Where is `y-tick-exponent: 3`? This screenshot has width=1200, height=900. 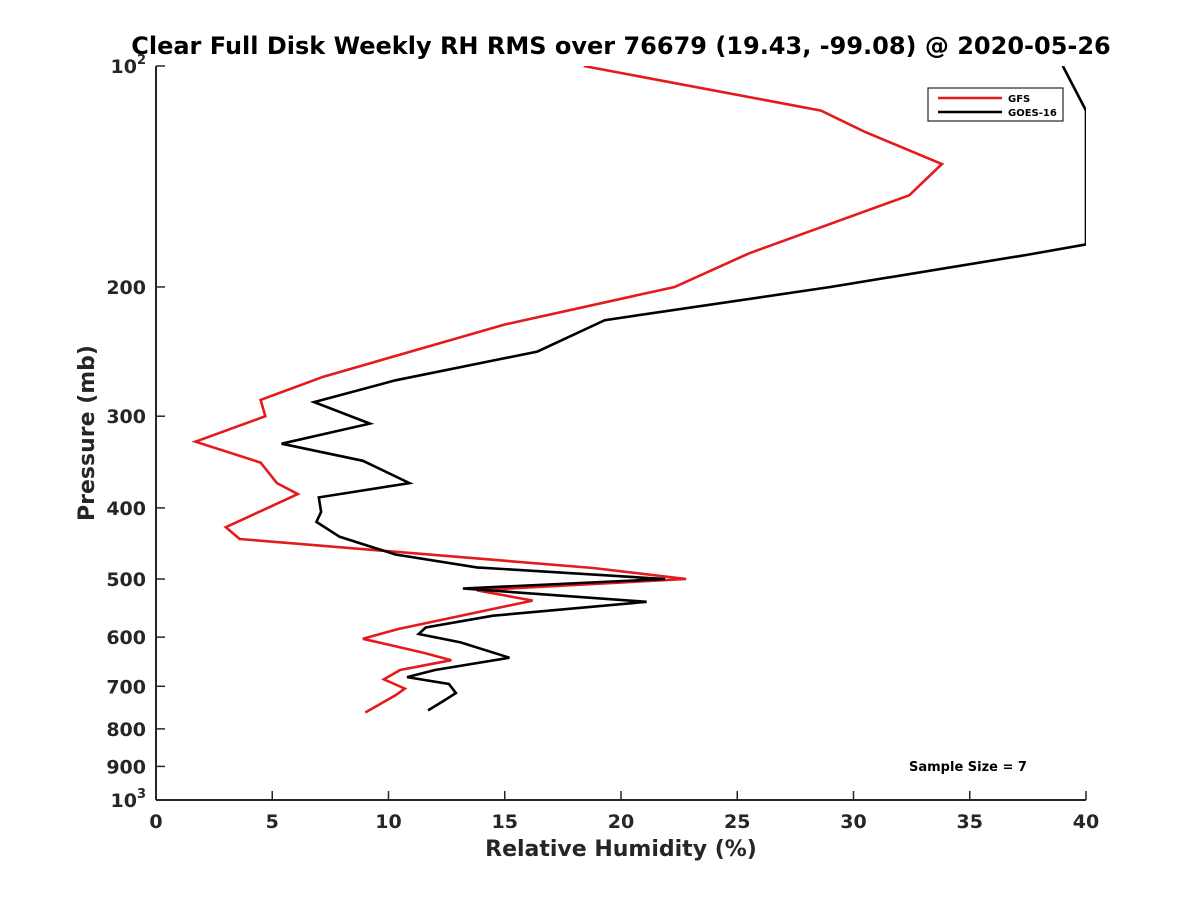
y-tick-exponent: 3 is located at coordinates (141, 794).